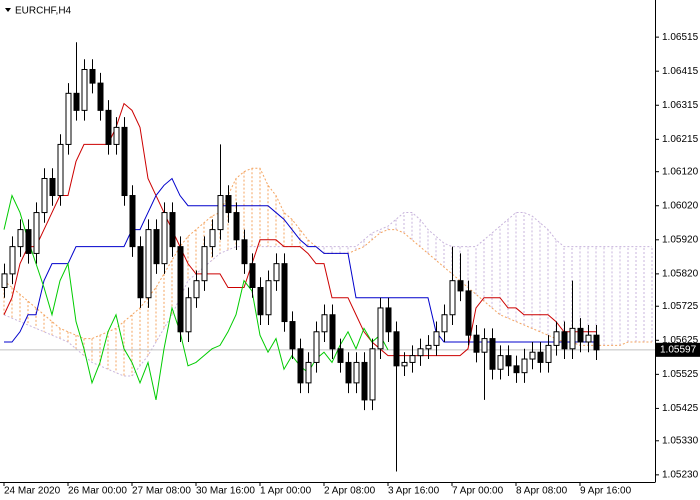 The width and height of the screenshot is (700, 500). Describe the element at coordinates (8, 10) in the screenshot. I see `menu-triangle` at that location.